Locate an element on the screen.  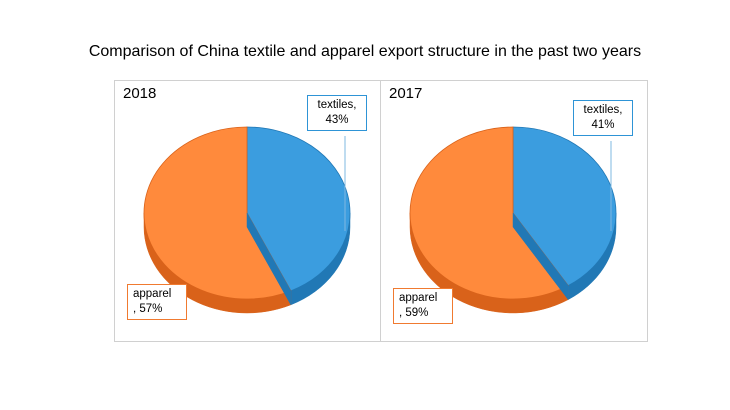
textiles-label-value: 43% is located at coordinates (337, 120).